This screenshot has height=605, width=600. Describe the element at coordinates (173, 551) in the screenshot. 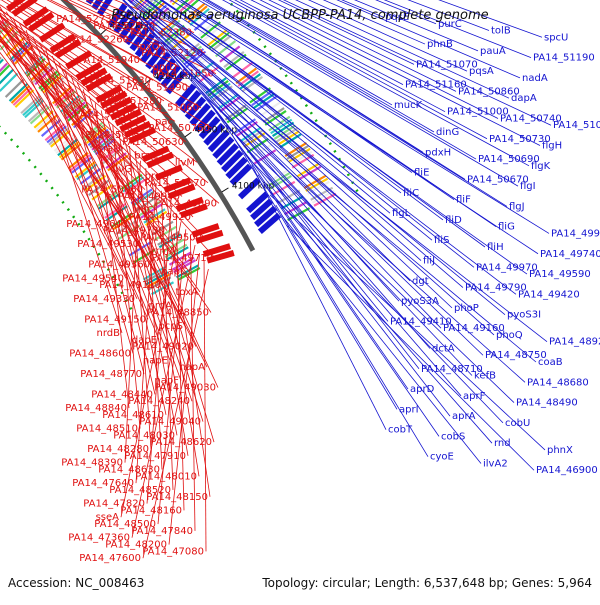

I see `left-gene-label: PA14_47080` at that location.